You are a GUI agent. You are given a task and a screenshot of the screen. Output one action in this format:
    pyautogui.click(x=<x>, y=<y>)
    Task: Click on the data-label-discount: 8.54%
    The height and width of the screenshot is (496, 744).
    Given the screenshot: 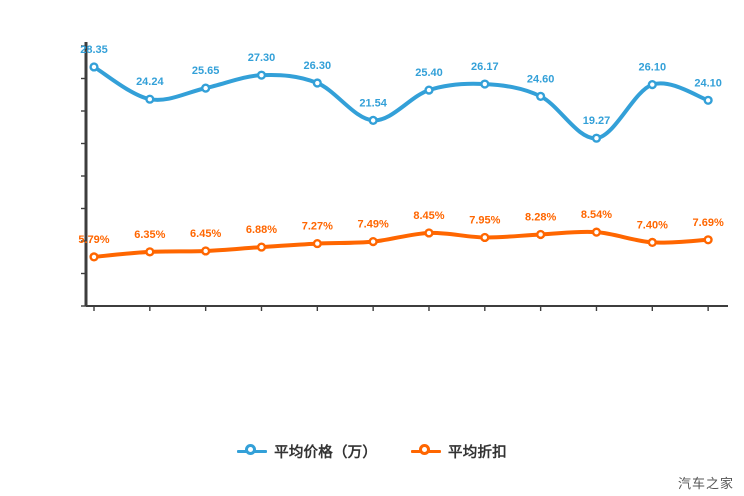 What is the action you would take?
    pyautogui.click(x=596, y=215)
    